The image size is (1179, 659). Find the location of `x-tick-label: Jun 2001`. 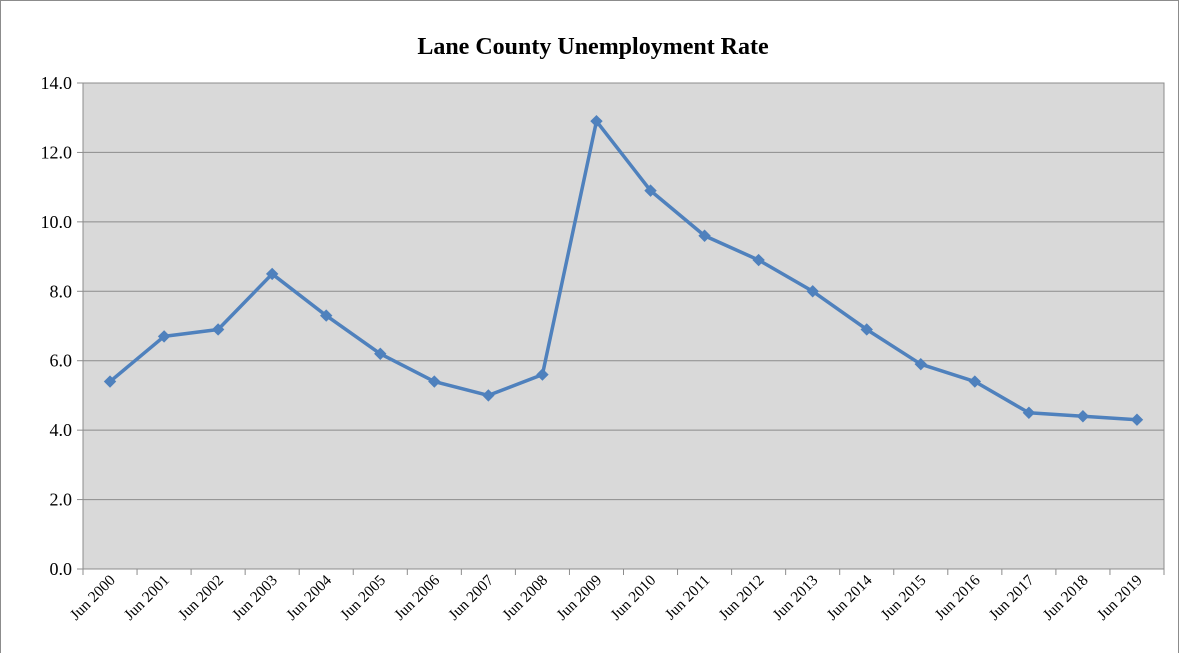

x-tick-label: Jun 2001 is located at coordinates (147, 598).